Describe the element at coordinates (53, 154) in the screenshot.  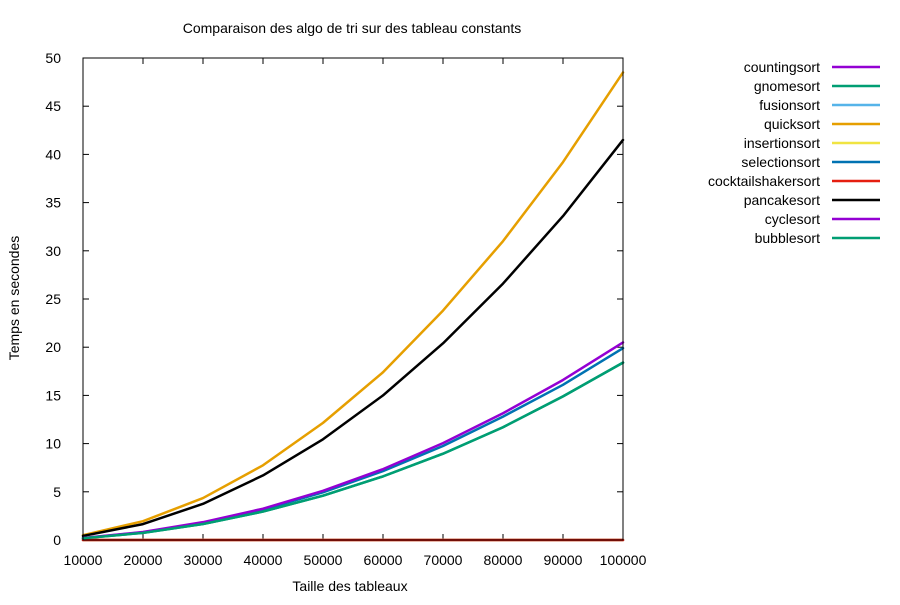
I see `y-tick-label: 40` at that location.